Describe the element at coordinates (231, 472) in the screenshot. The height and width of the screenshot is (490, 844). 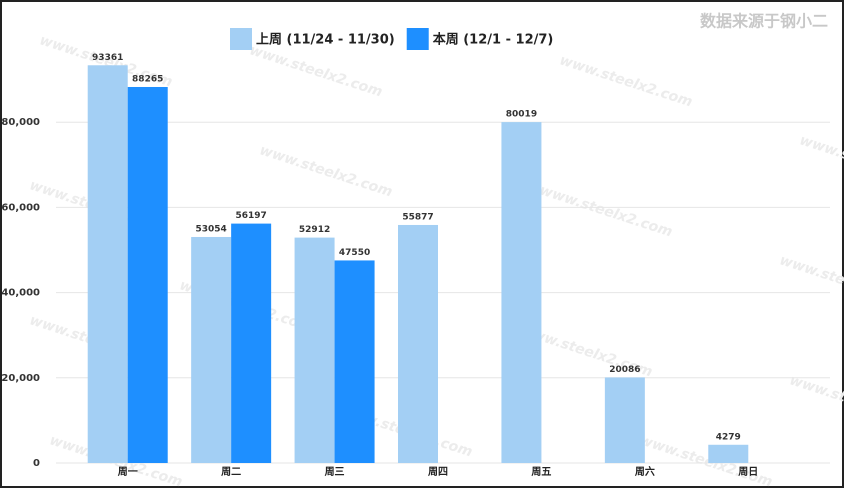
I see `x-tick-label: 周二` at that location.